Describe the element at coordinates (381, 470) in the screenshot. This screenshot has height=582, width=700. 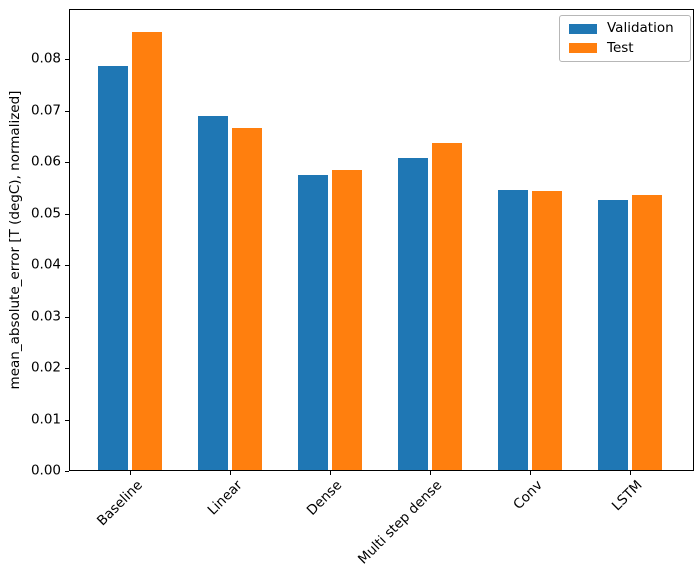
I see `x-axis-spine` at that location.